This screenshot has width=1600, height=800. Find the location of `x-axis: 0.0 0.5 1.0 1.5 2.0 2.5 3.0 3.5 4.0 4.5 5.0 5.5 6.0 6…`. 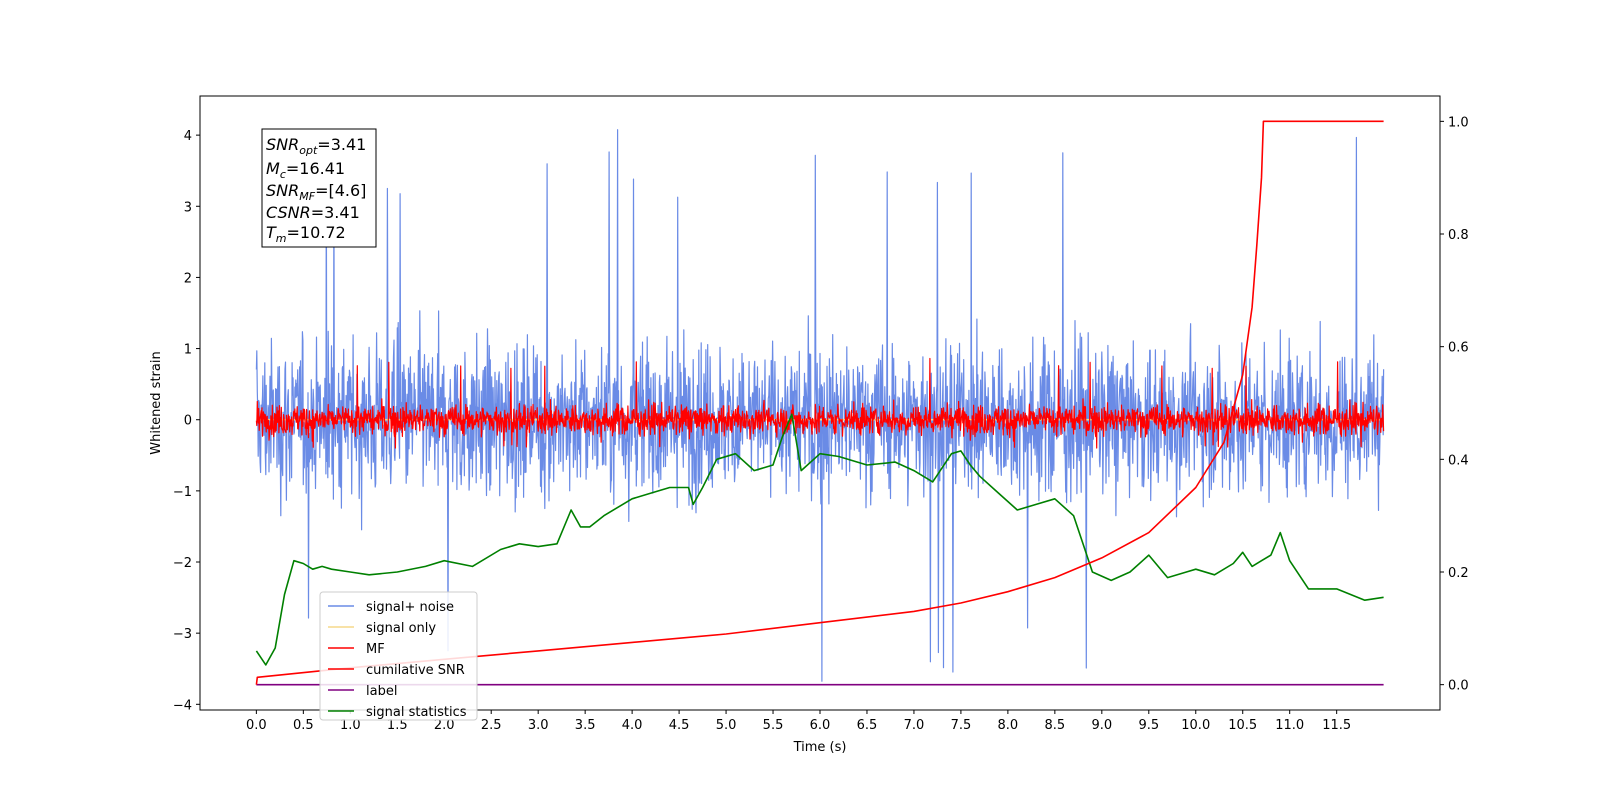

x-axis: 0.0 0.5 1.0 1.5 2.0 2.5 3.0 3.5 4.0 4.5 5.0 5.5 6.0 6… is located at coordinates (798, 721).